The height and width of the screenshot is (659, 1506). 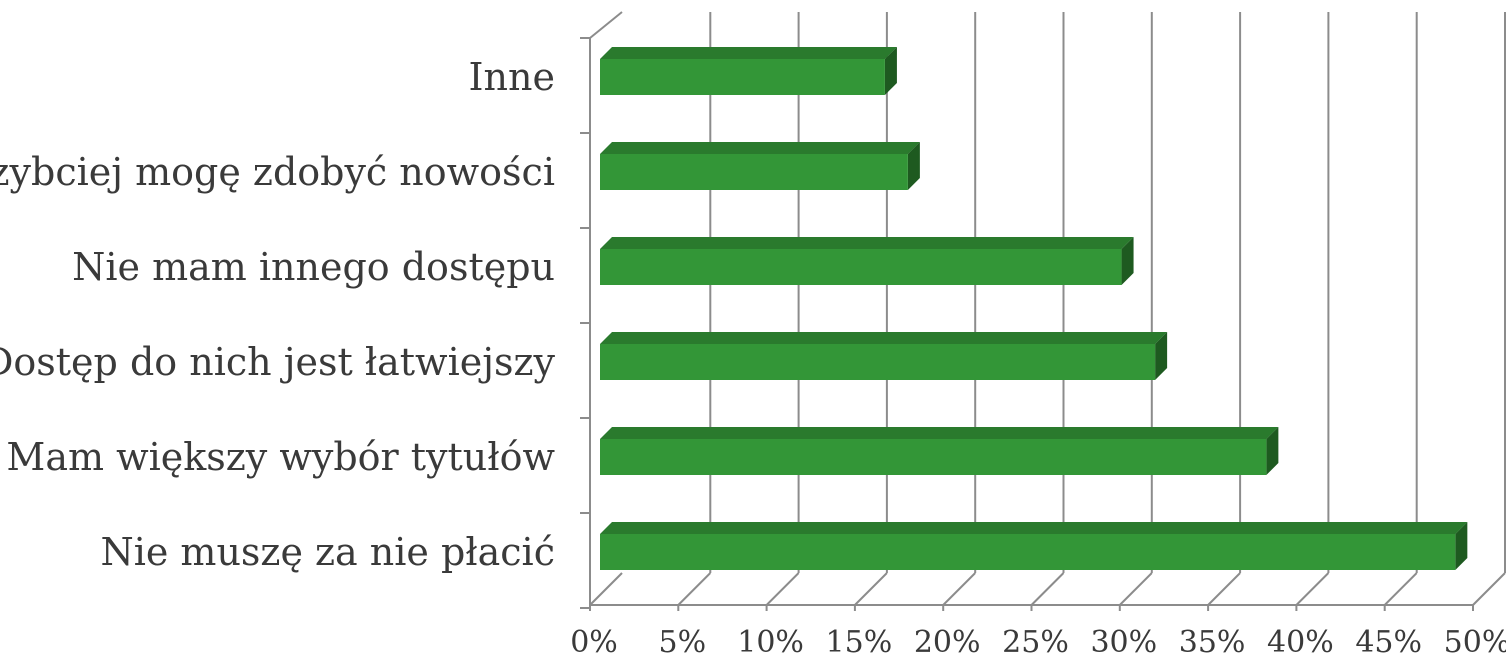 I want to click on category-label: Dostęp do nich jest łatwiejszy, so click(x=278, y=362).